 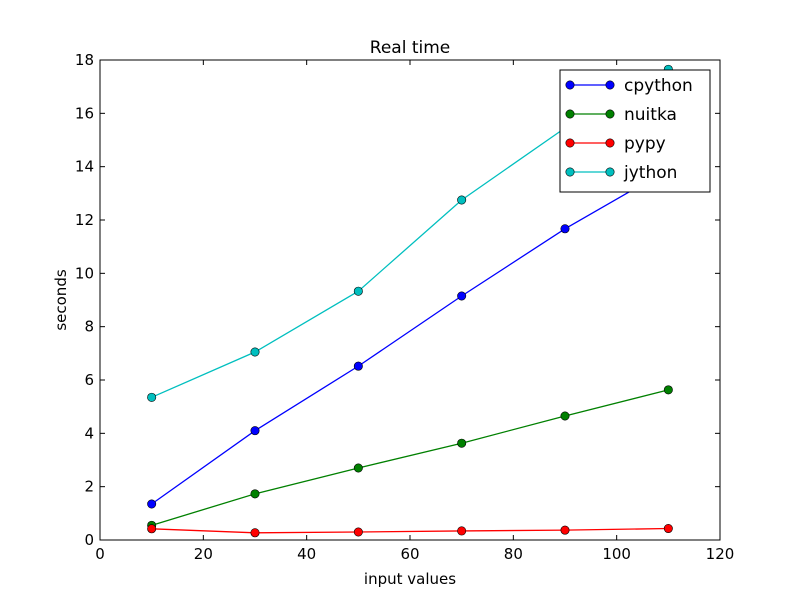 I want to click on y-tick-label: 8, so click(x=89, y=327).